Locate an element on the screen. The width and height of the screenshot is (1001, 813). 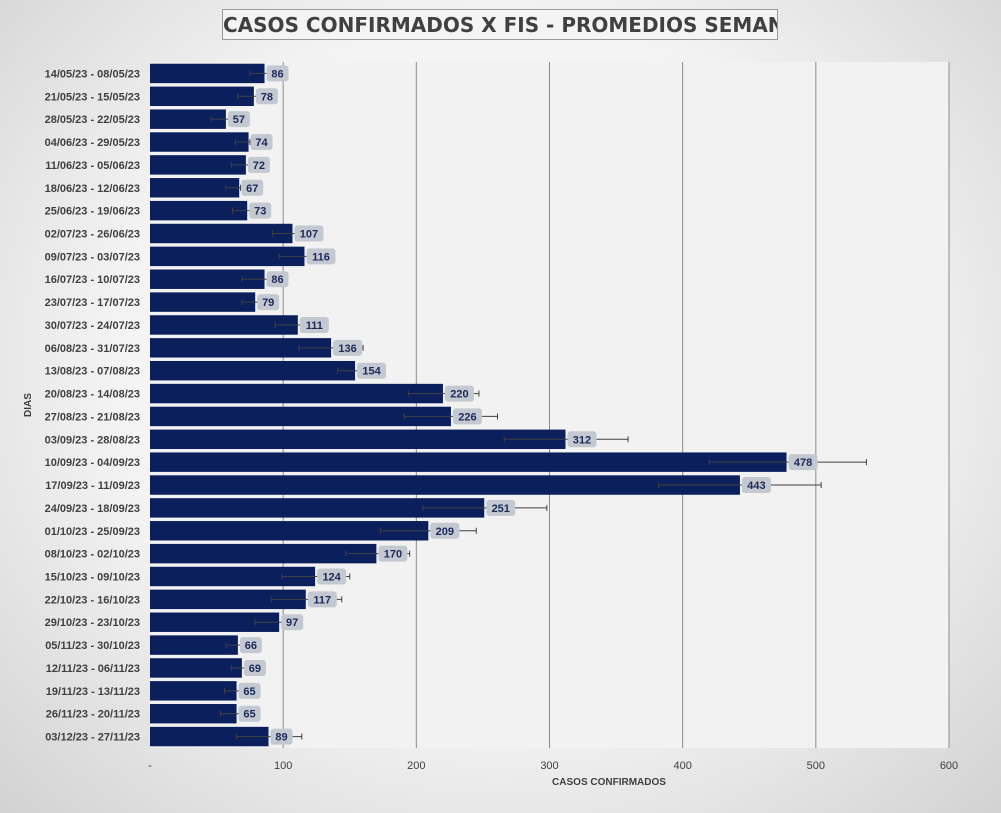
y-tick-label: 14/05/23 - 08/05/23 is located at coordinates (92, 74).